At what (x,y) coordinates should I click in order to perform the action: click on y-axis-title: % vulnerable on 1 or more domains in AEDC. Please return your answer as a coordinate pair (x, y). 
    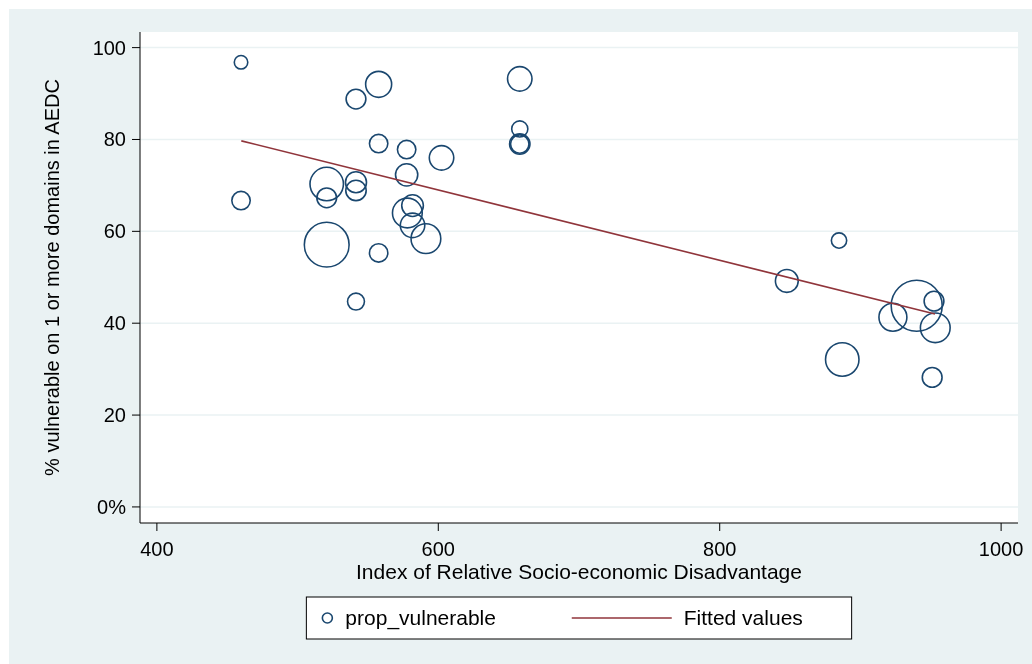
    Looking at the image, I should click on (52, 277).